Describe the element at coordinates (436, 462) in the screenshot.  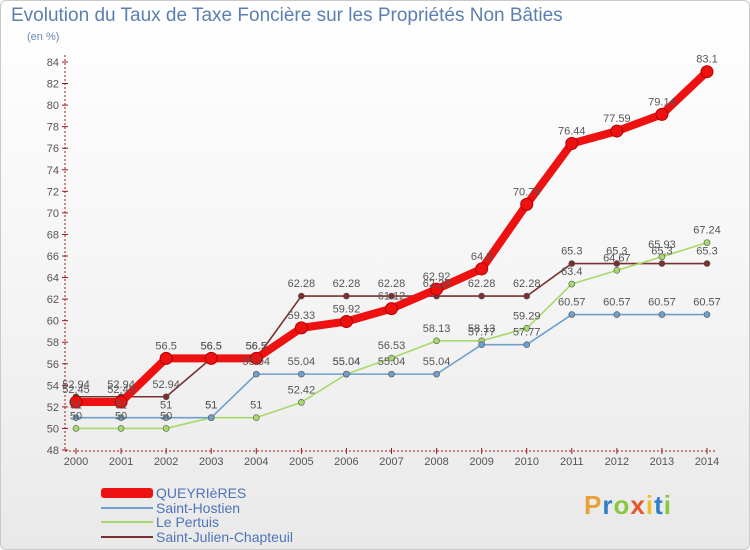
I see `x-tick-label: 2008` at that location.